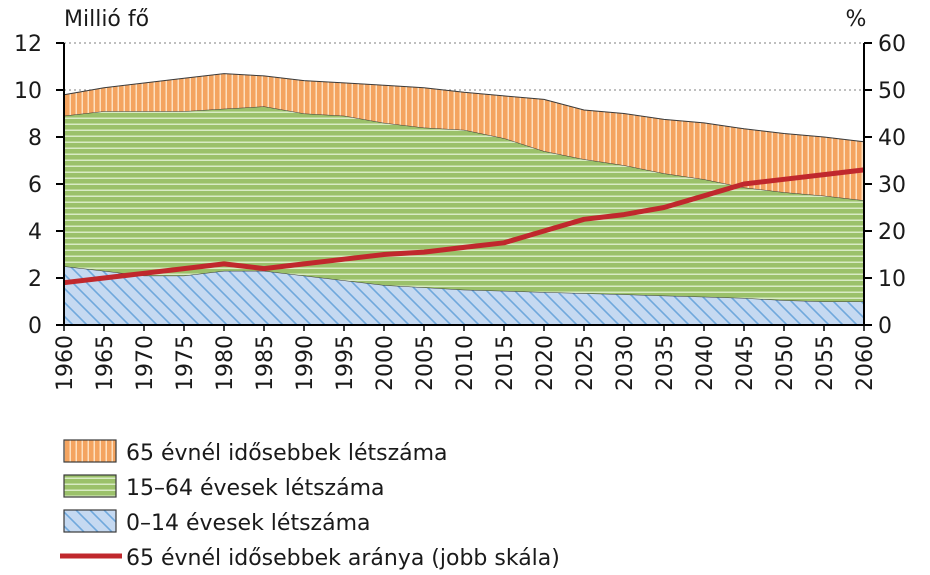 Image resolution: width=930 pixels, height=575 pixels. I want to click on legend-item: 15–64 évesek létszáma, so click(223, 487).